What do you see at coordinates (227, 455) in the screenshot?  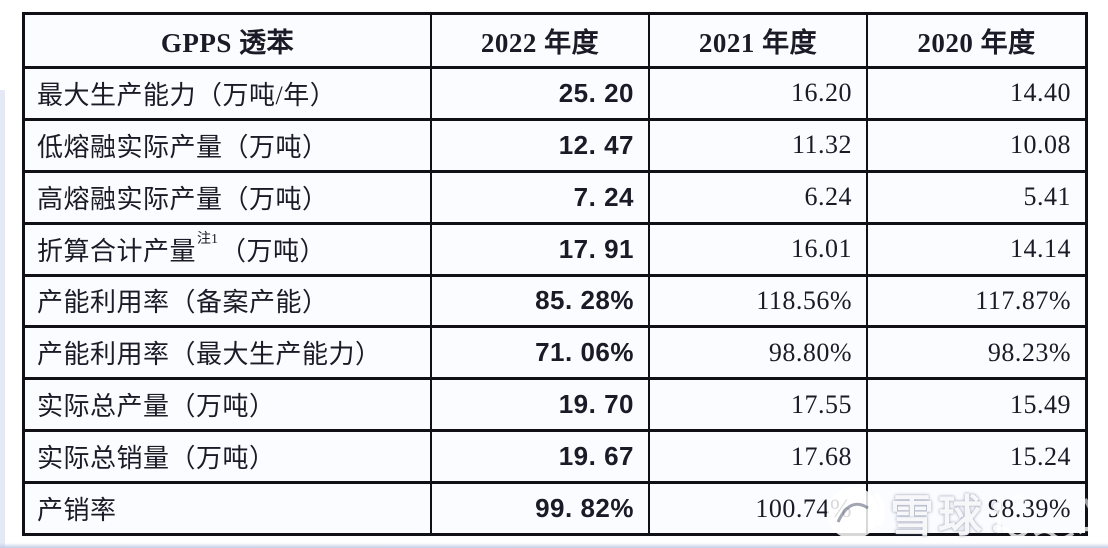 I see `row-label: 实际总销量（万吨）` at bounding box center [227, 455].